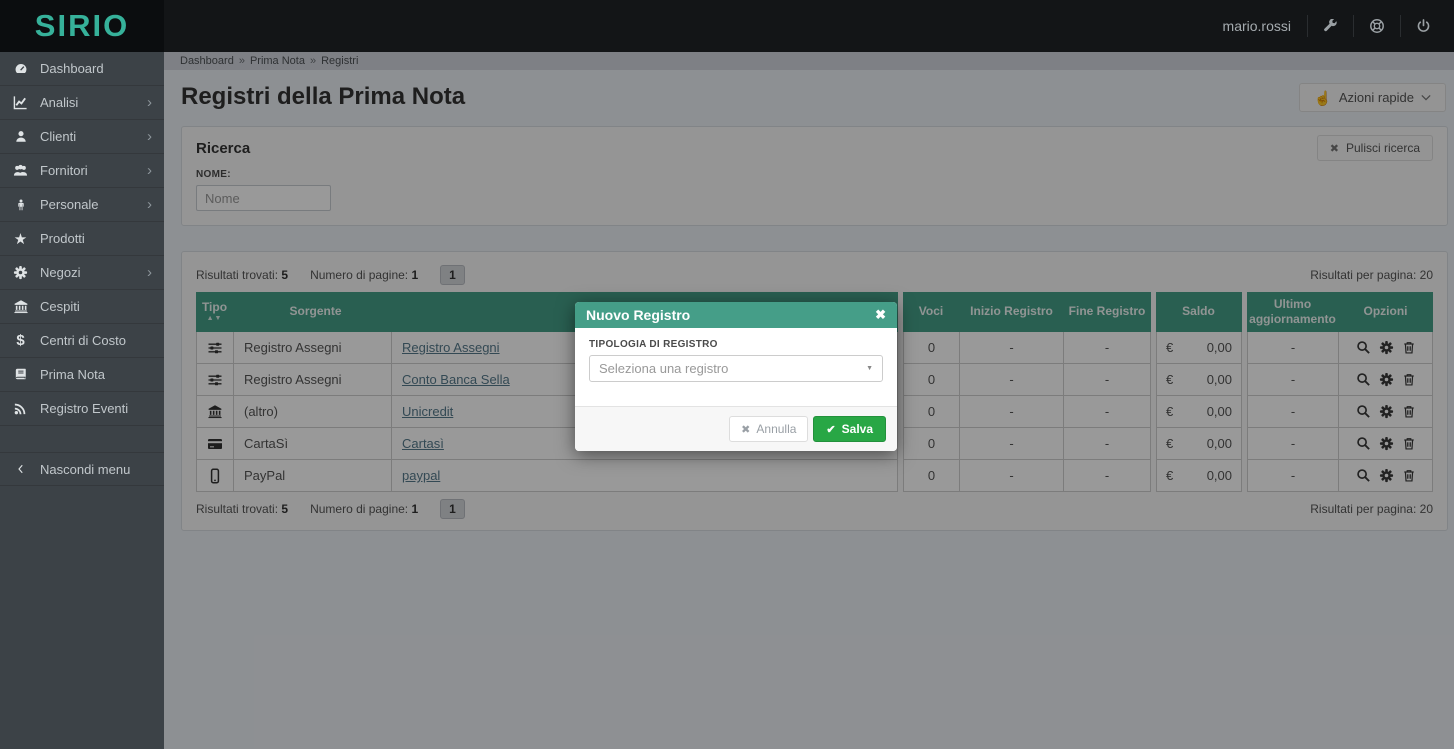  I want to click on balance-value: 0,00, so click(1219, 379).